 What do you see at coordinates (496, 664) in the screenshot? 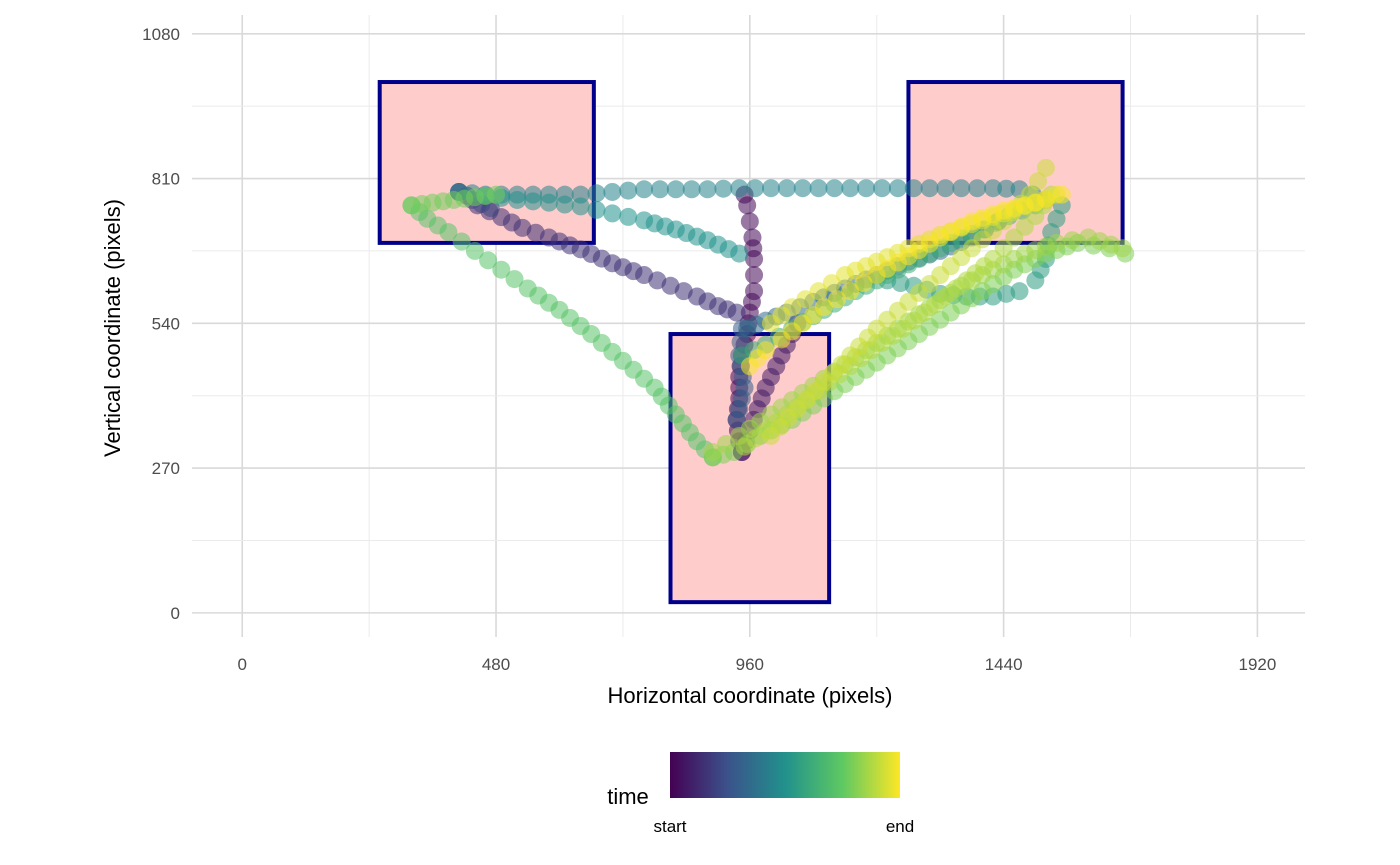
I see `x-tick-label: 480` at bounding box center [496, 664].